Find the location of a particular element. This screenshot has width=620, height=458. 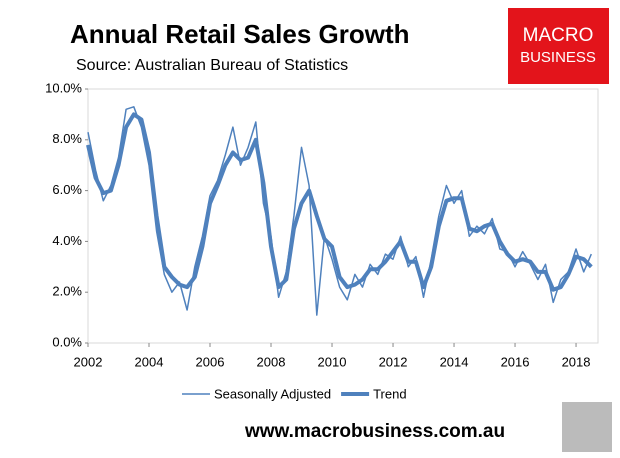

x-tick-label: 2006 is located at coordinates (210, 361).